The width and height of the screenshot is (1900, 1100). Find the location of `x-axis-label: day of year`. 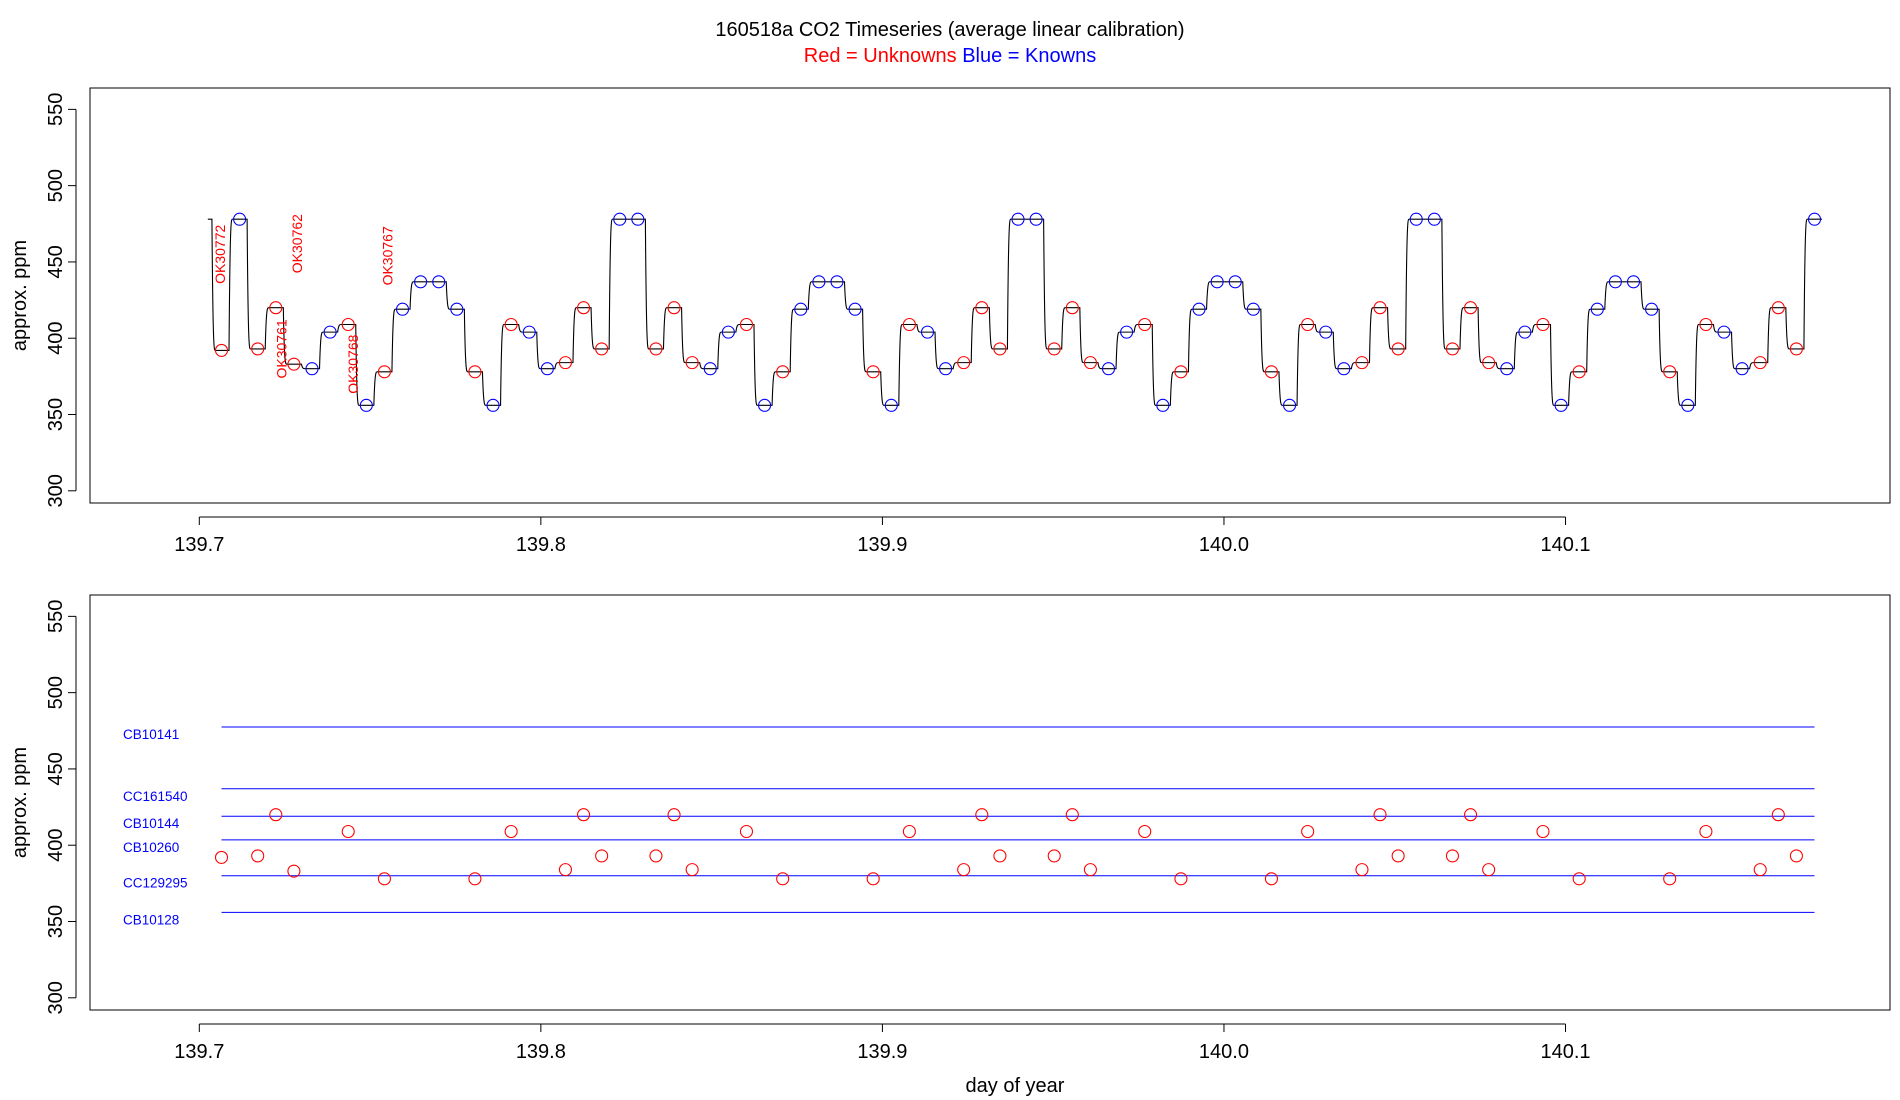

x-axis-label: day of year is located at coordinates (1015, 1086).